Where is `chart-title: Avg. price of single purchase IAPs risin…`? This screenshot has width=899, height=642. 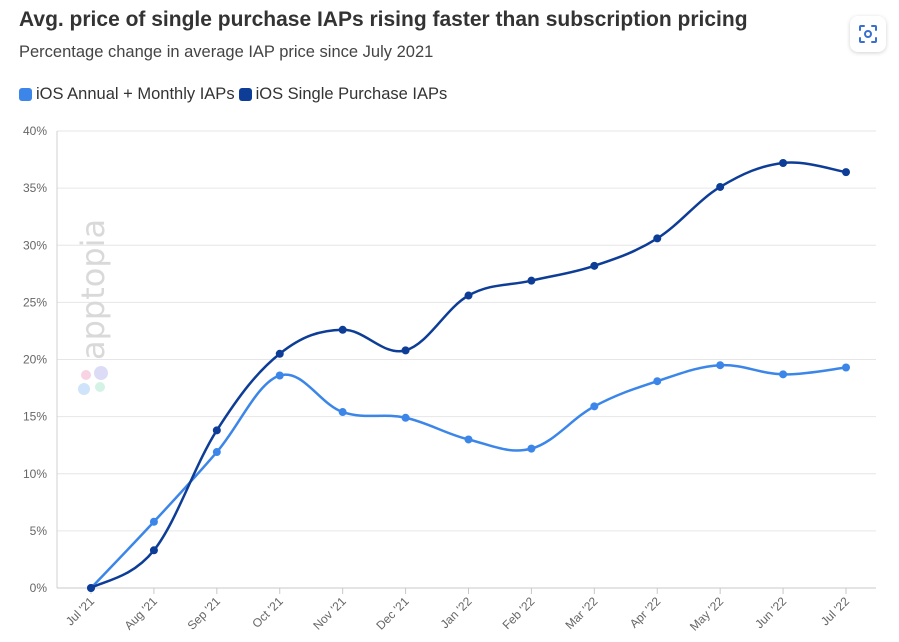 chart-title: Avg. price of single purchase IAPs risin… is located at coordinates (383, 19).